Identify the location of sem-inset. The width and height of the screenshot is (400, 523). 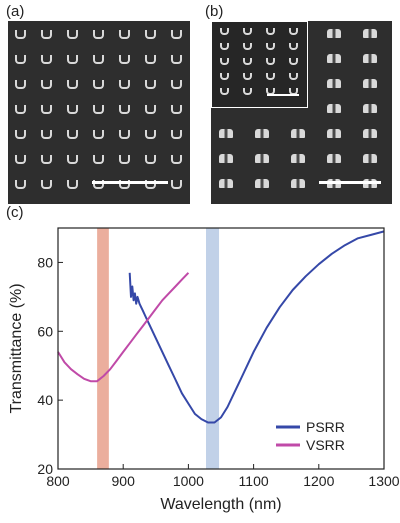
(259, 64).